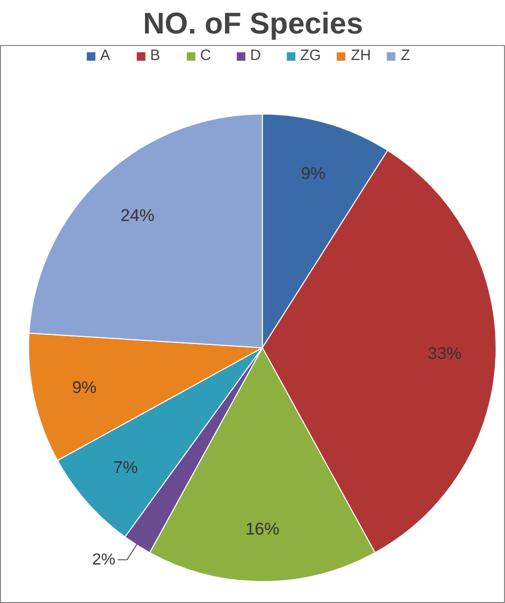 This screenshot has height=603, width=505. Describe the element at coordinates (406, 55) in the screenshot. I see `legend-label: Z` at that location.